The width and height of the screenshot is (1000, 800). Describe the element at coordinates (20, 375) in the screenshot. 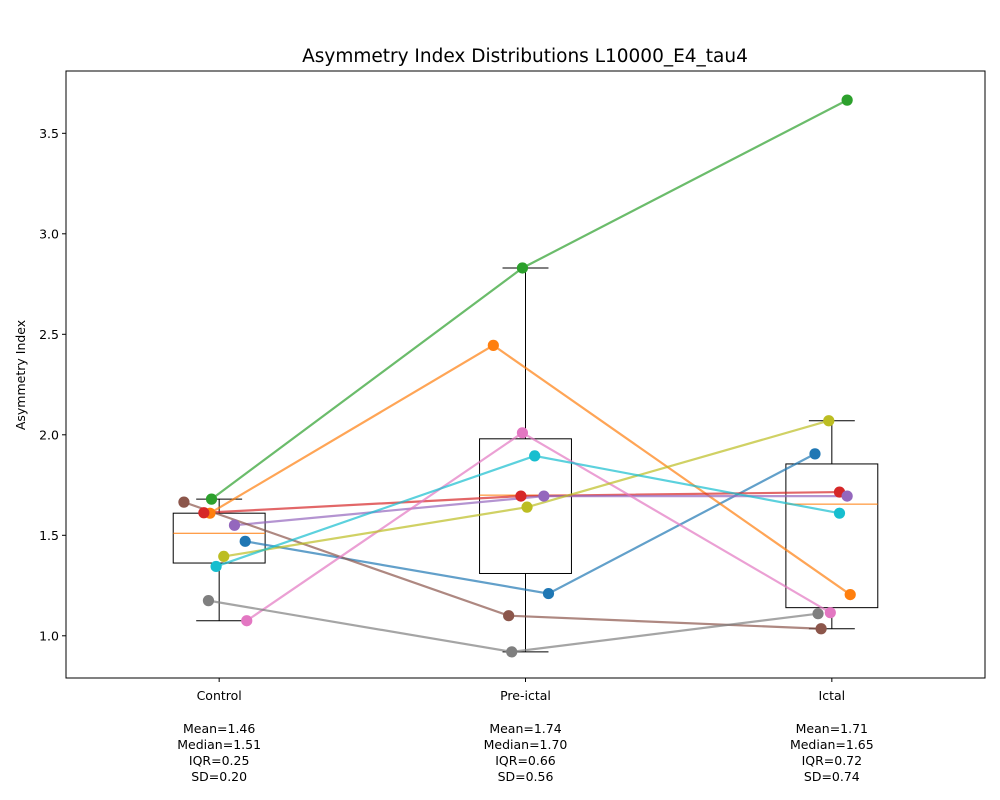

I see `y-axis-label: Asymmetry Index` at that location.